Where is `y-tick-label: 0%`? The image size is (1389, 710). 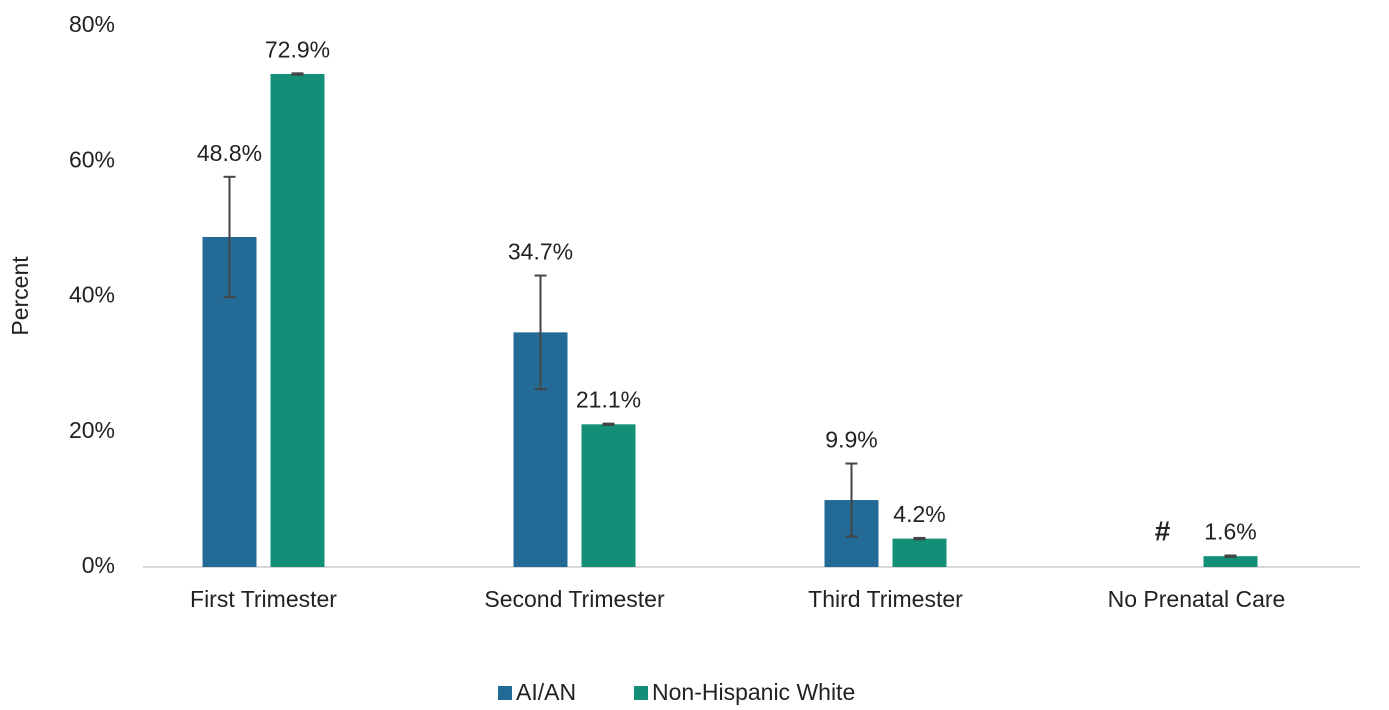
y-tick-label: 0% is located at coordinates (98, 565).